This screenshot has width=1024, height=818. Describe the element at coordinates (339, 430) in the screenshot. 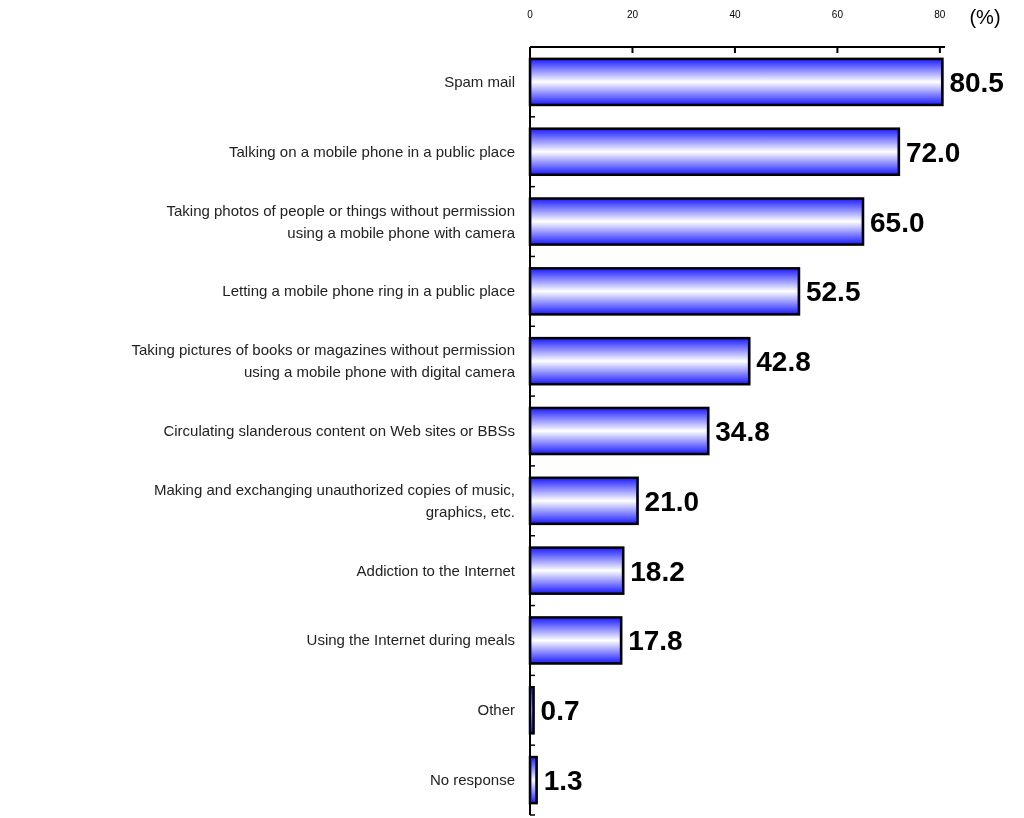

I see `y-tick-label: Circulating slanderous content on Web sites or BBSs` at that location.